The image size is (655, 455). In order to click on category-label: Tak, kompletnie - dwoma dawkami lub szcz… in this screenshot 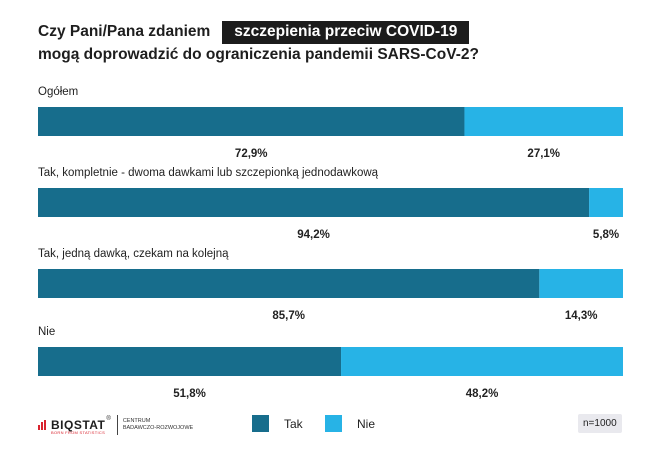, I will do `click(208, 173)`.